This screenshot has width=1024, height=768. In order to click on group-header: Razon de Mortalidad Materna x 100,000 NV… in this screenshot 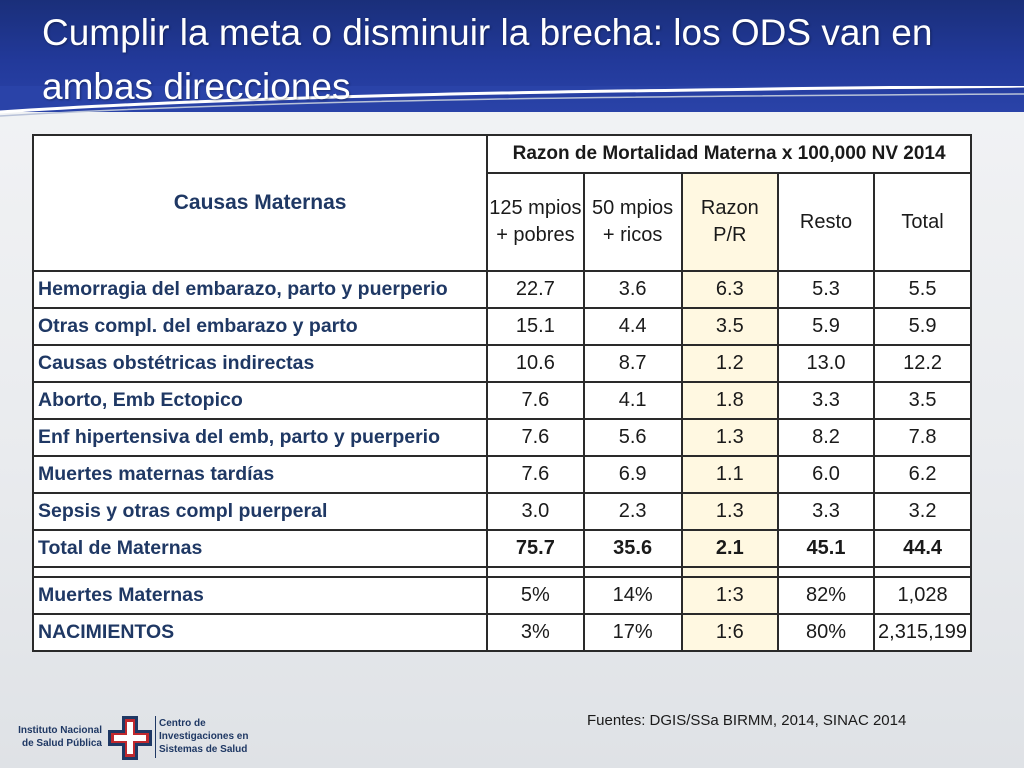, I will do `click(729, 154)`.